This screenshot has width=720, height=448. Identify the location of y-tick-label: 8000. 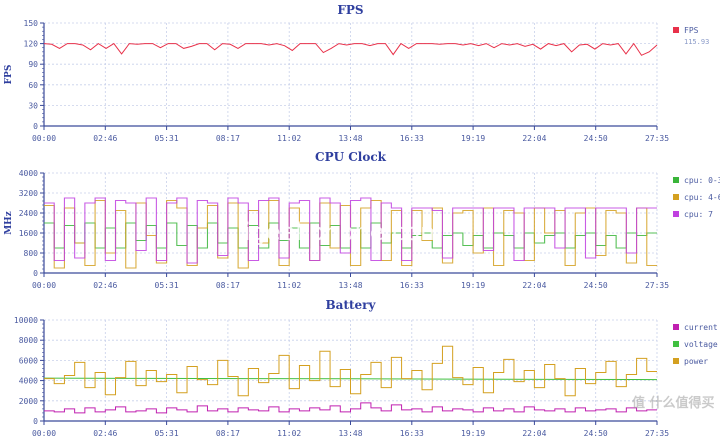
(28, 340).